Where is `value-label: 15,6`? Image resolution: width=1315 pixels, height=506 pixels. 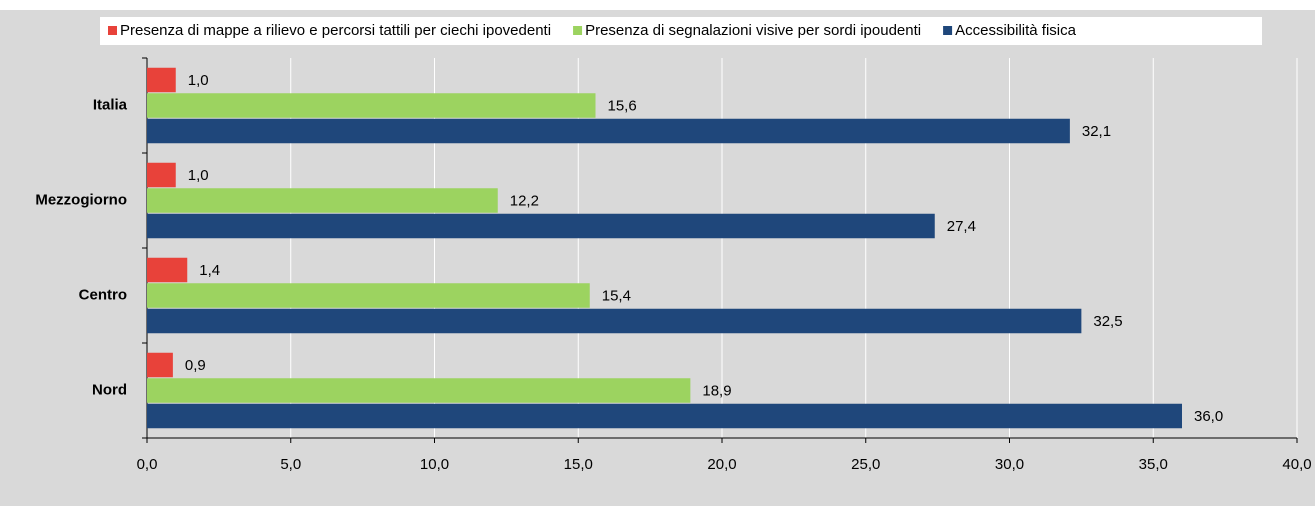 value-label: 15,6 is located at coordinates (622, 105).